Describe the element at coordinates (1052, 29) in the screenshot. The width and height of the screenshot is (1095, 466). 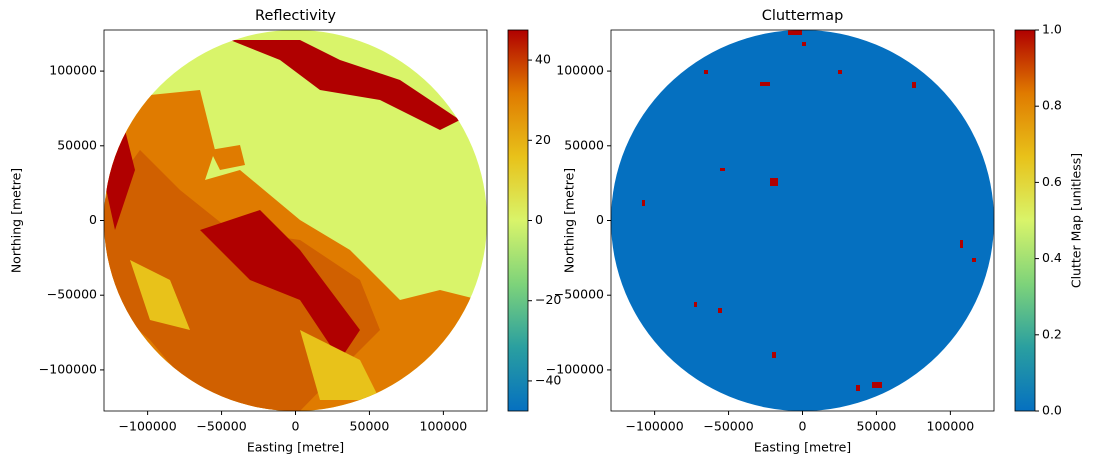
I see `colorbar-tick-label: 1.0` at that location.